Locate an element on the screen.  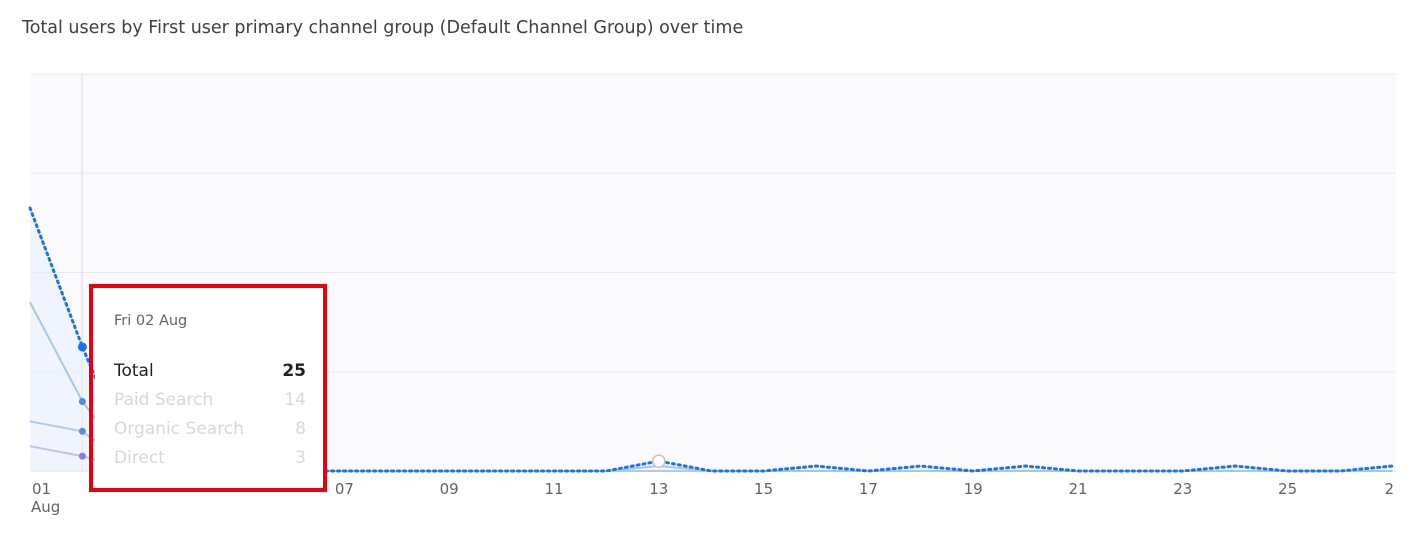
tooltip-label: Direct is located at coordinates (139, 458).